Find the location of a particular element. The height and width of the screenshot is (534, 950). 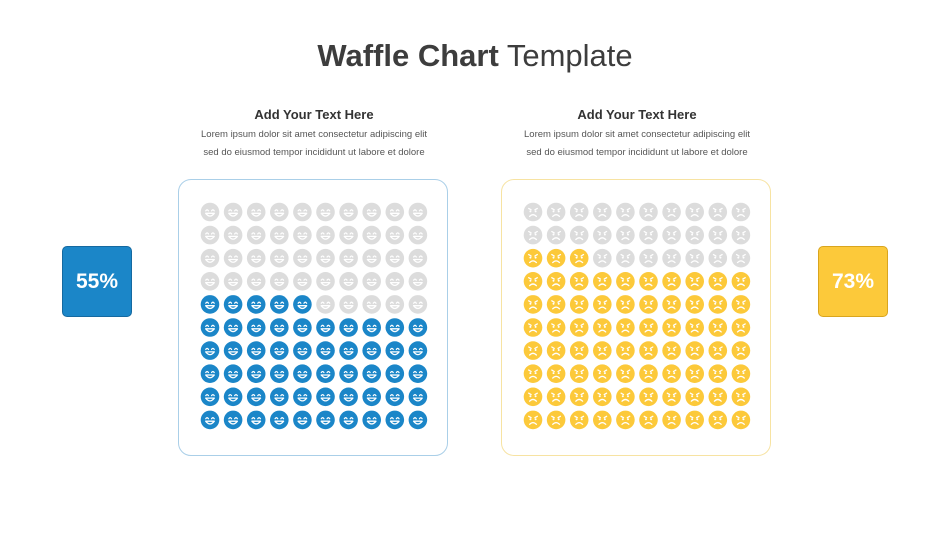

waffle-card-smiley is located at coordinates (313, 317).